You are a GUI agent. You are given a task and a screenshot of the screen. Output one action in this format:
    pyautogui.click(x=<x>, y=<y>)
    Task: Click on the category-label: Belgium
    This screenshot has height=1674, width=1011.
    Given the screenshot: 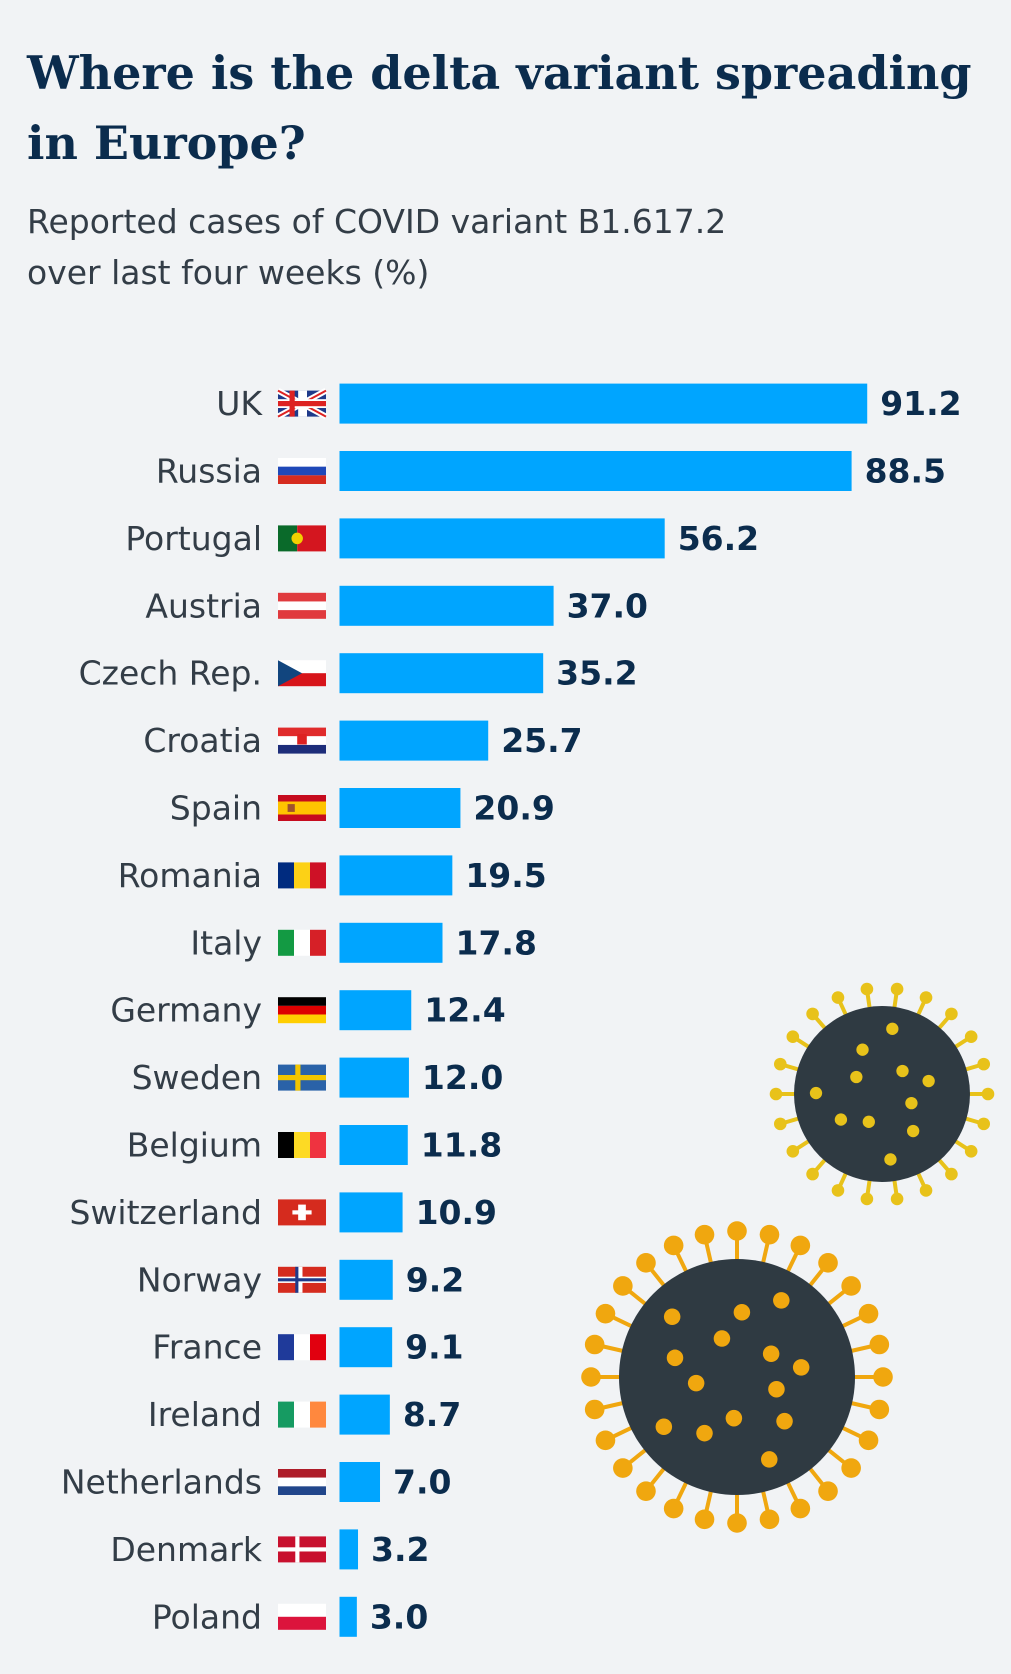 What is the action you would take?
    pyautogui.click(x=194, y=1145)
    